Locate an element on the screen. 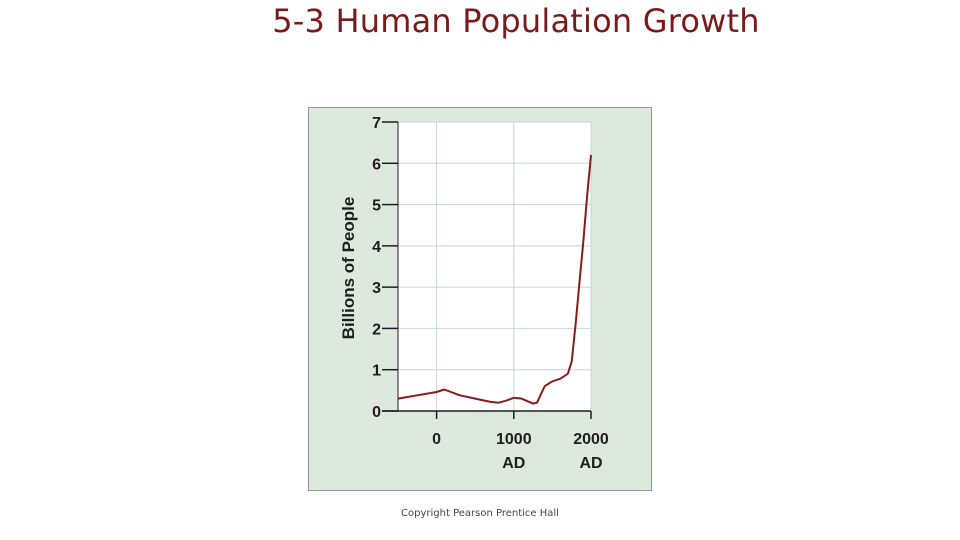  plot-area is located at coordinates (494, 266).